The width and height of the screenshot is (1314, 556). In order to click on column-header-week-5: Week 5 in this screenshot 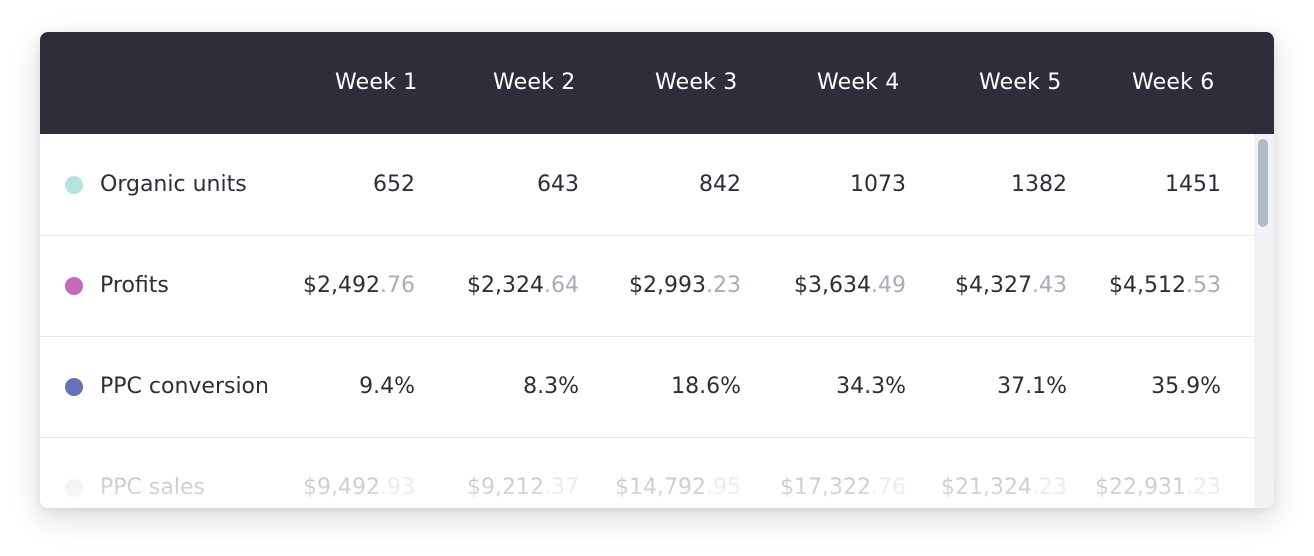, I will do `click(1020, 82)`.